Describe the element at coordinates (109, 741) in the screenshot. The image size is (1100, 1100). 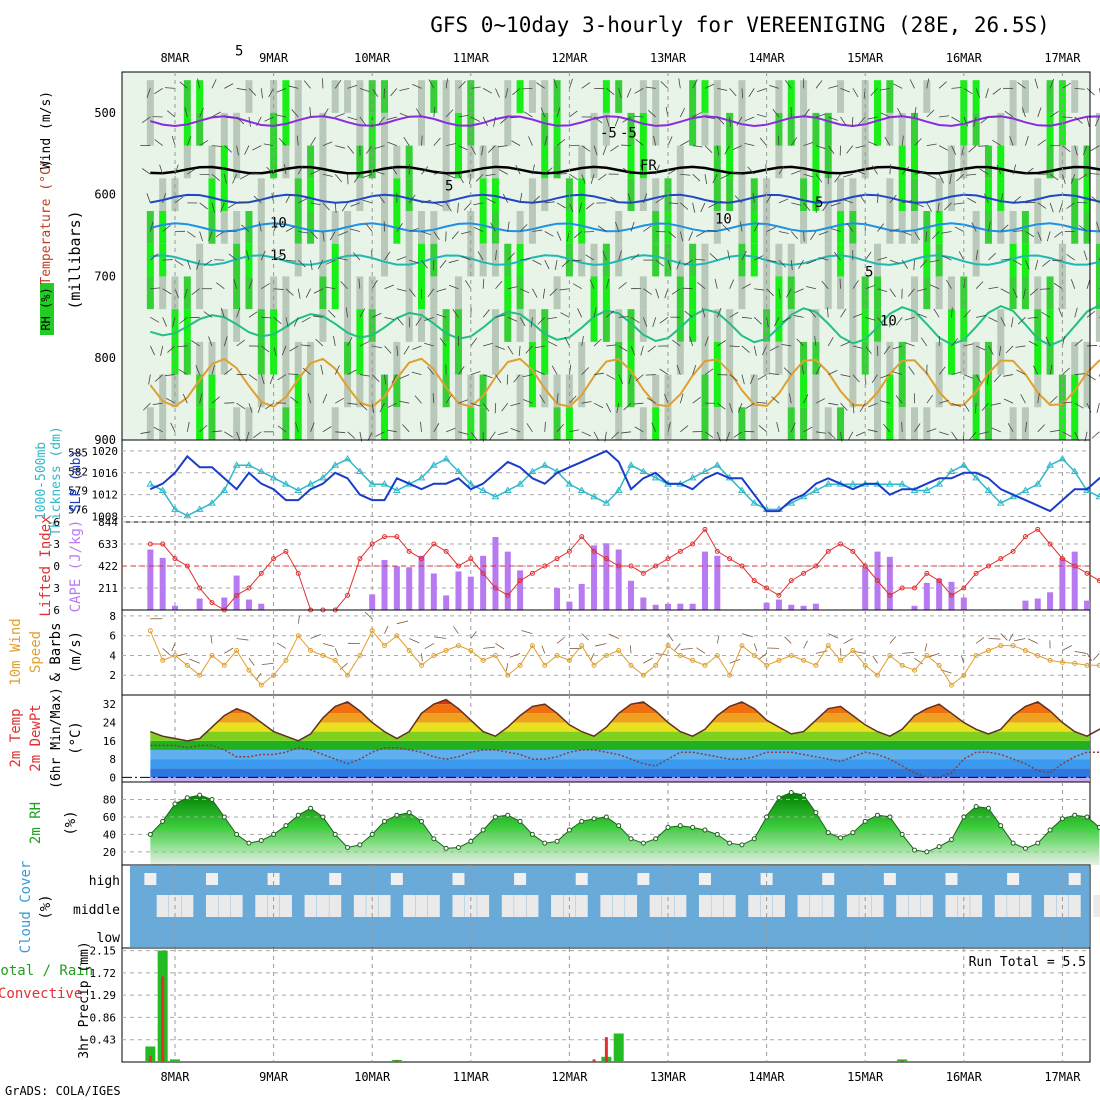
I see `temp-tick: 16` at that location.